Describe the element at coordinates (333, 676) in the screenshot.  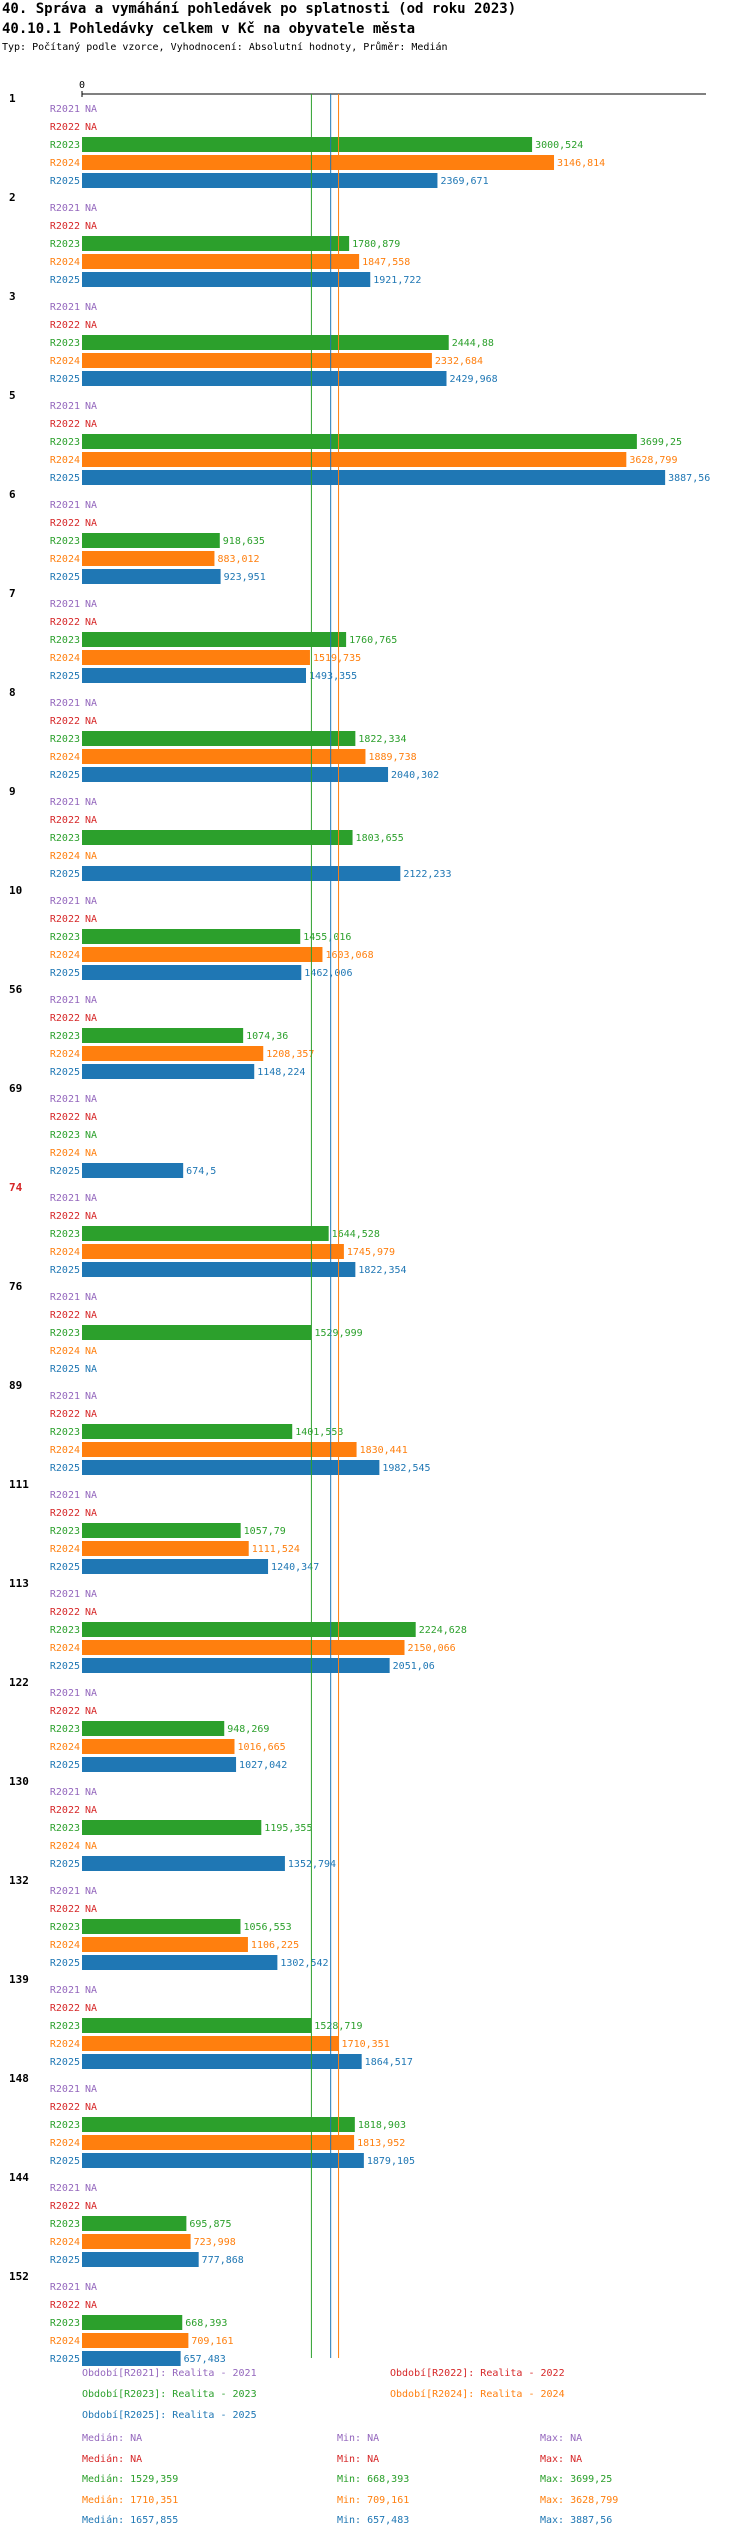
I see `bar-value-label: 1493,355` at that location.